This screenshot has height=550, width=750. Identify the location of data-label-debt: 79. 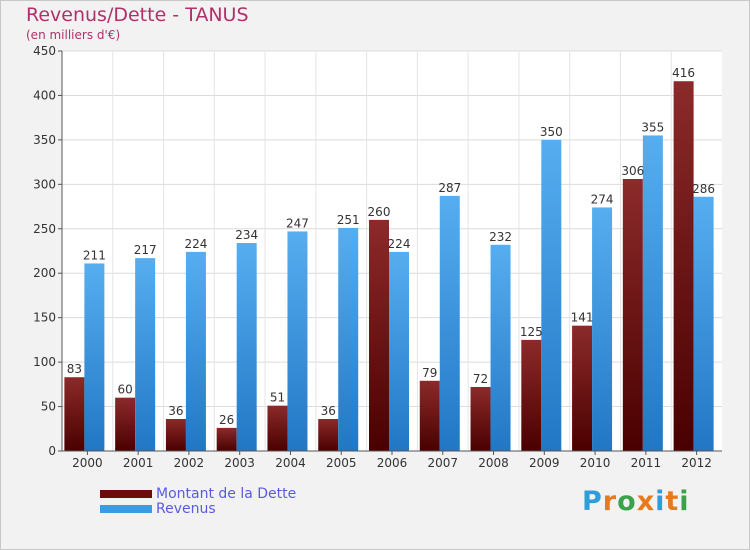
(429, 373).